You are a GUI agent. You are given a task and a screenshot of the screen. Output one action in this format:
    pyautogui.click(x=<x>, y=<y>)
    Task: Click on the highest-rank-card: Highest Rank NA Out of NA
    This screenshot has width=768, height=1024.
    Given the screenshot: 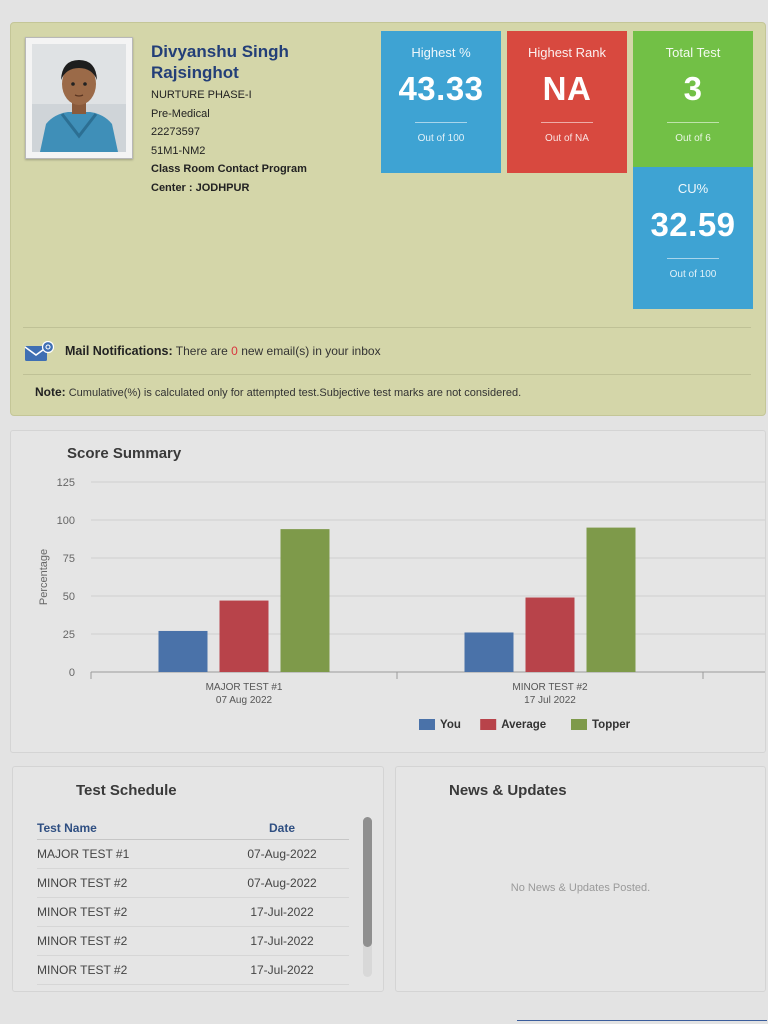 What is the action you would take?
    pyautogui.click(x=567, y=102)
    